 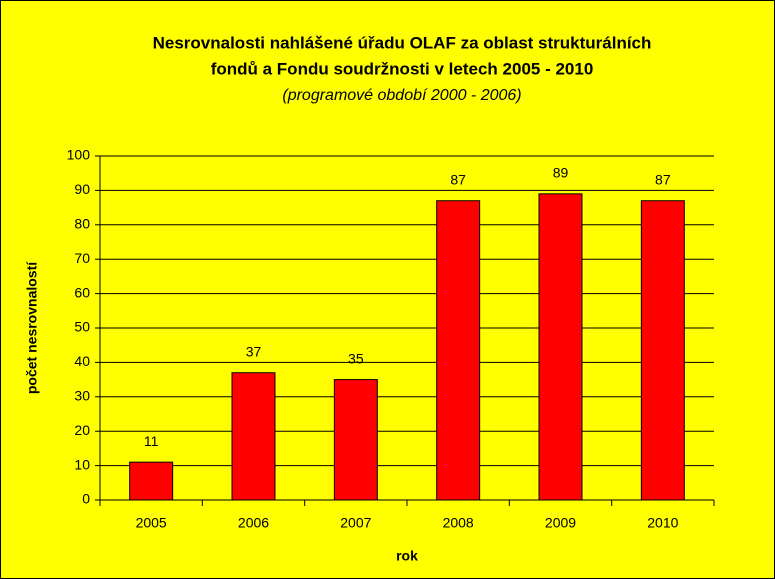 What do you see at coordinates (560, 523) in the screenshot?
I see `x-tick-label: 2009` at bounding box center [560, 523].